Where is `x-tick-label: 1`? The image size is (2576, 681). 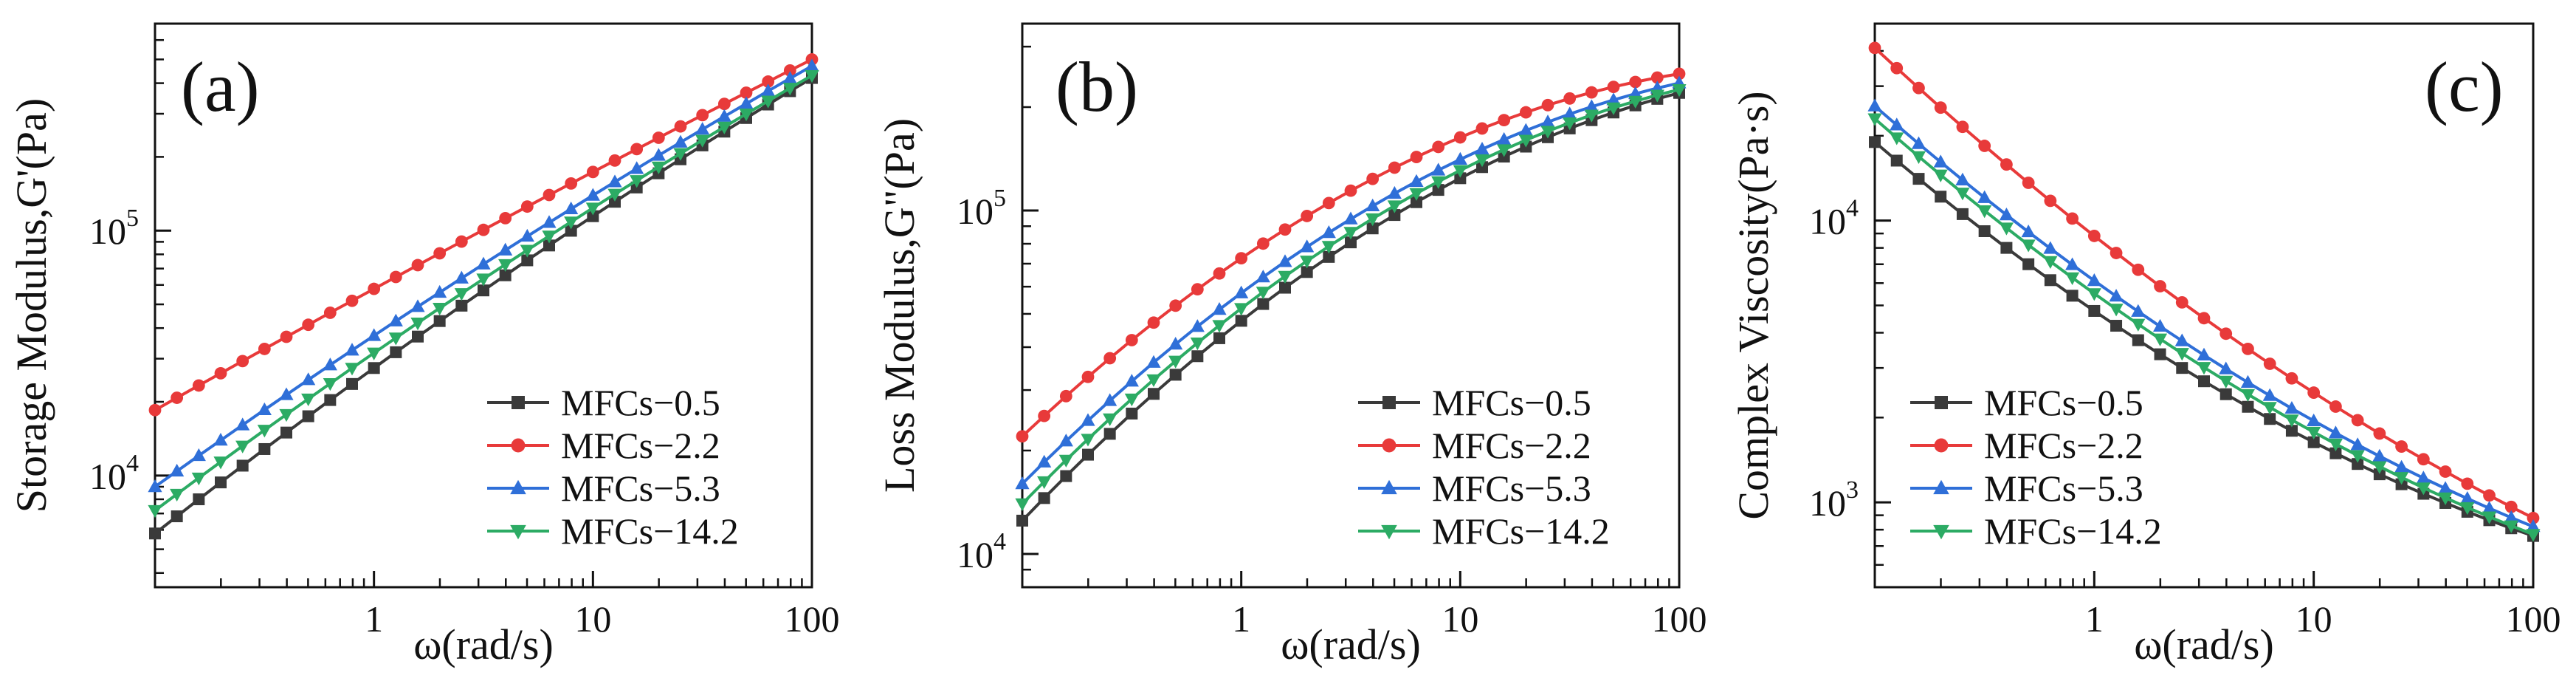 x-tick-label: 1 is located at coordinates (374, 619).